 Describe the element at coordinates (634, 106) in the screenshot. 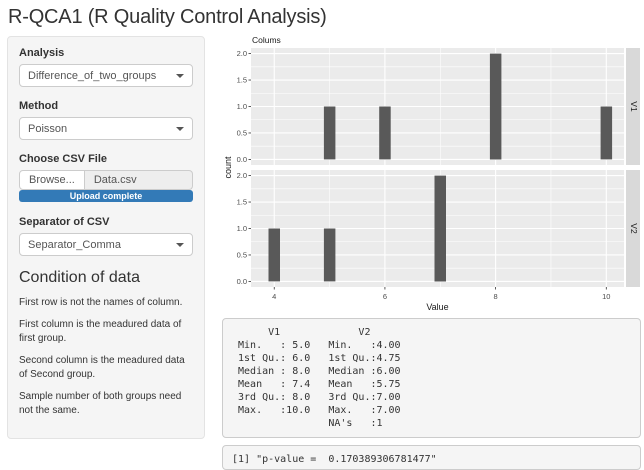

I see `svg-text: V1` at that location.